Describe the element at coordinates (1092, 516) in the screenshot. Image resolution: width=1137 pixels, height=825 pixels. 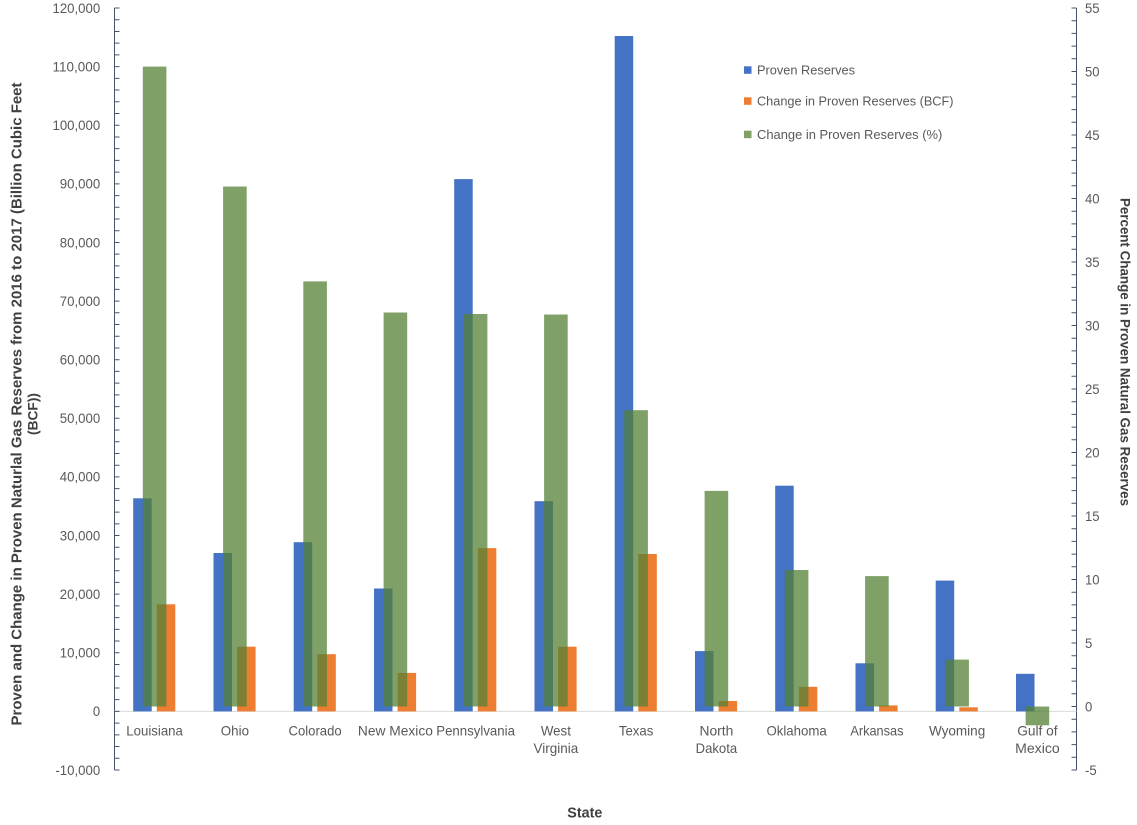
I see `svg-text: 15` at that location.